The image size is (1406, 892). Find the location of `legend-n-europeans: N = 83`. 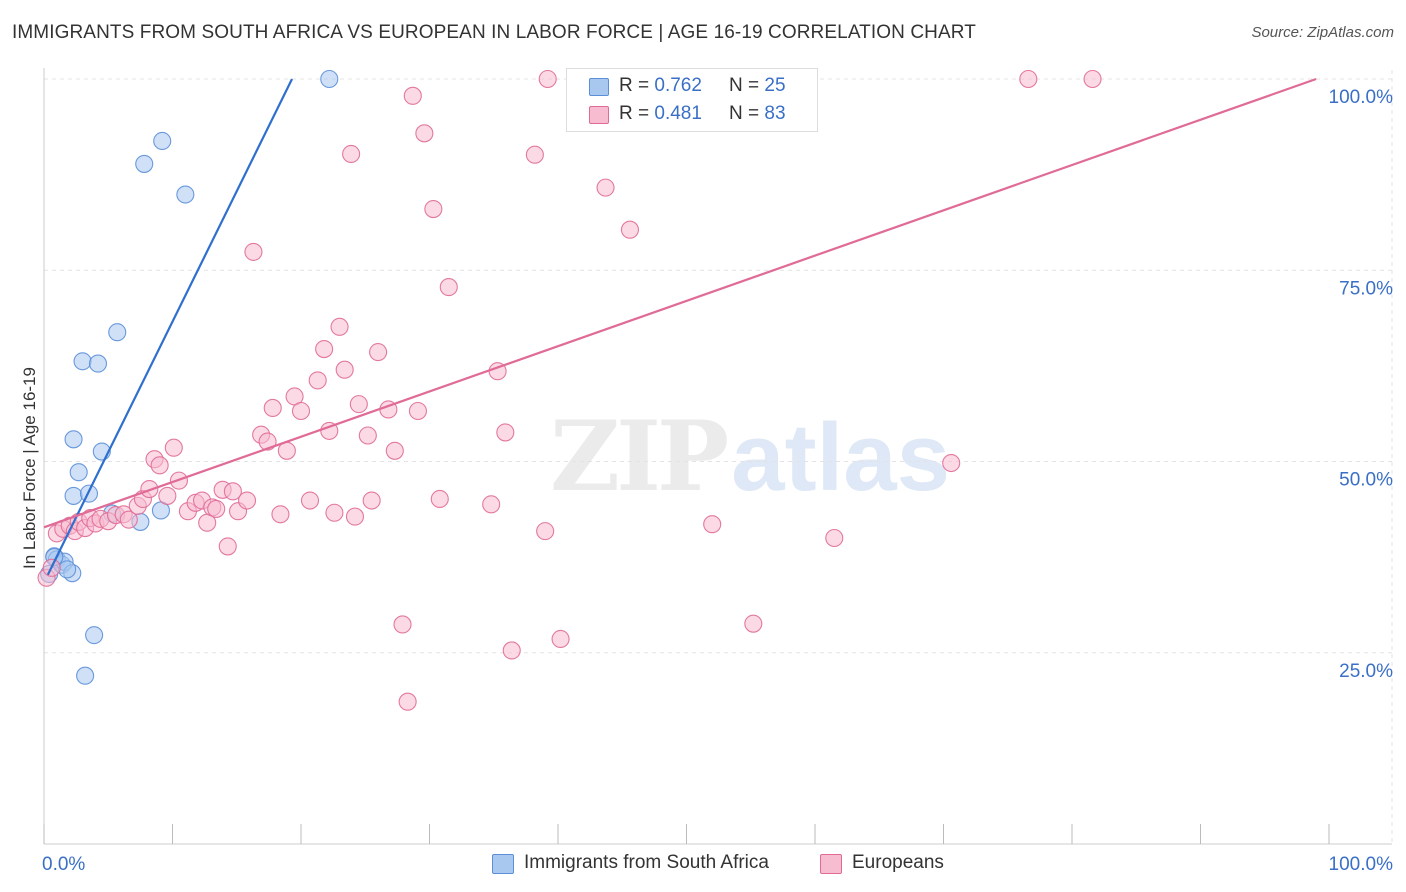

legend-n-europeans: N = 83 is located at coordinates (757, 113).